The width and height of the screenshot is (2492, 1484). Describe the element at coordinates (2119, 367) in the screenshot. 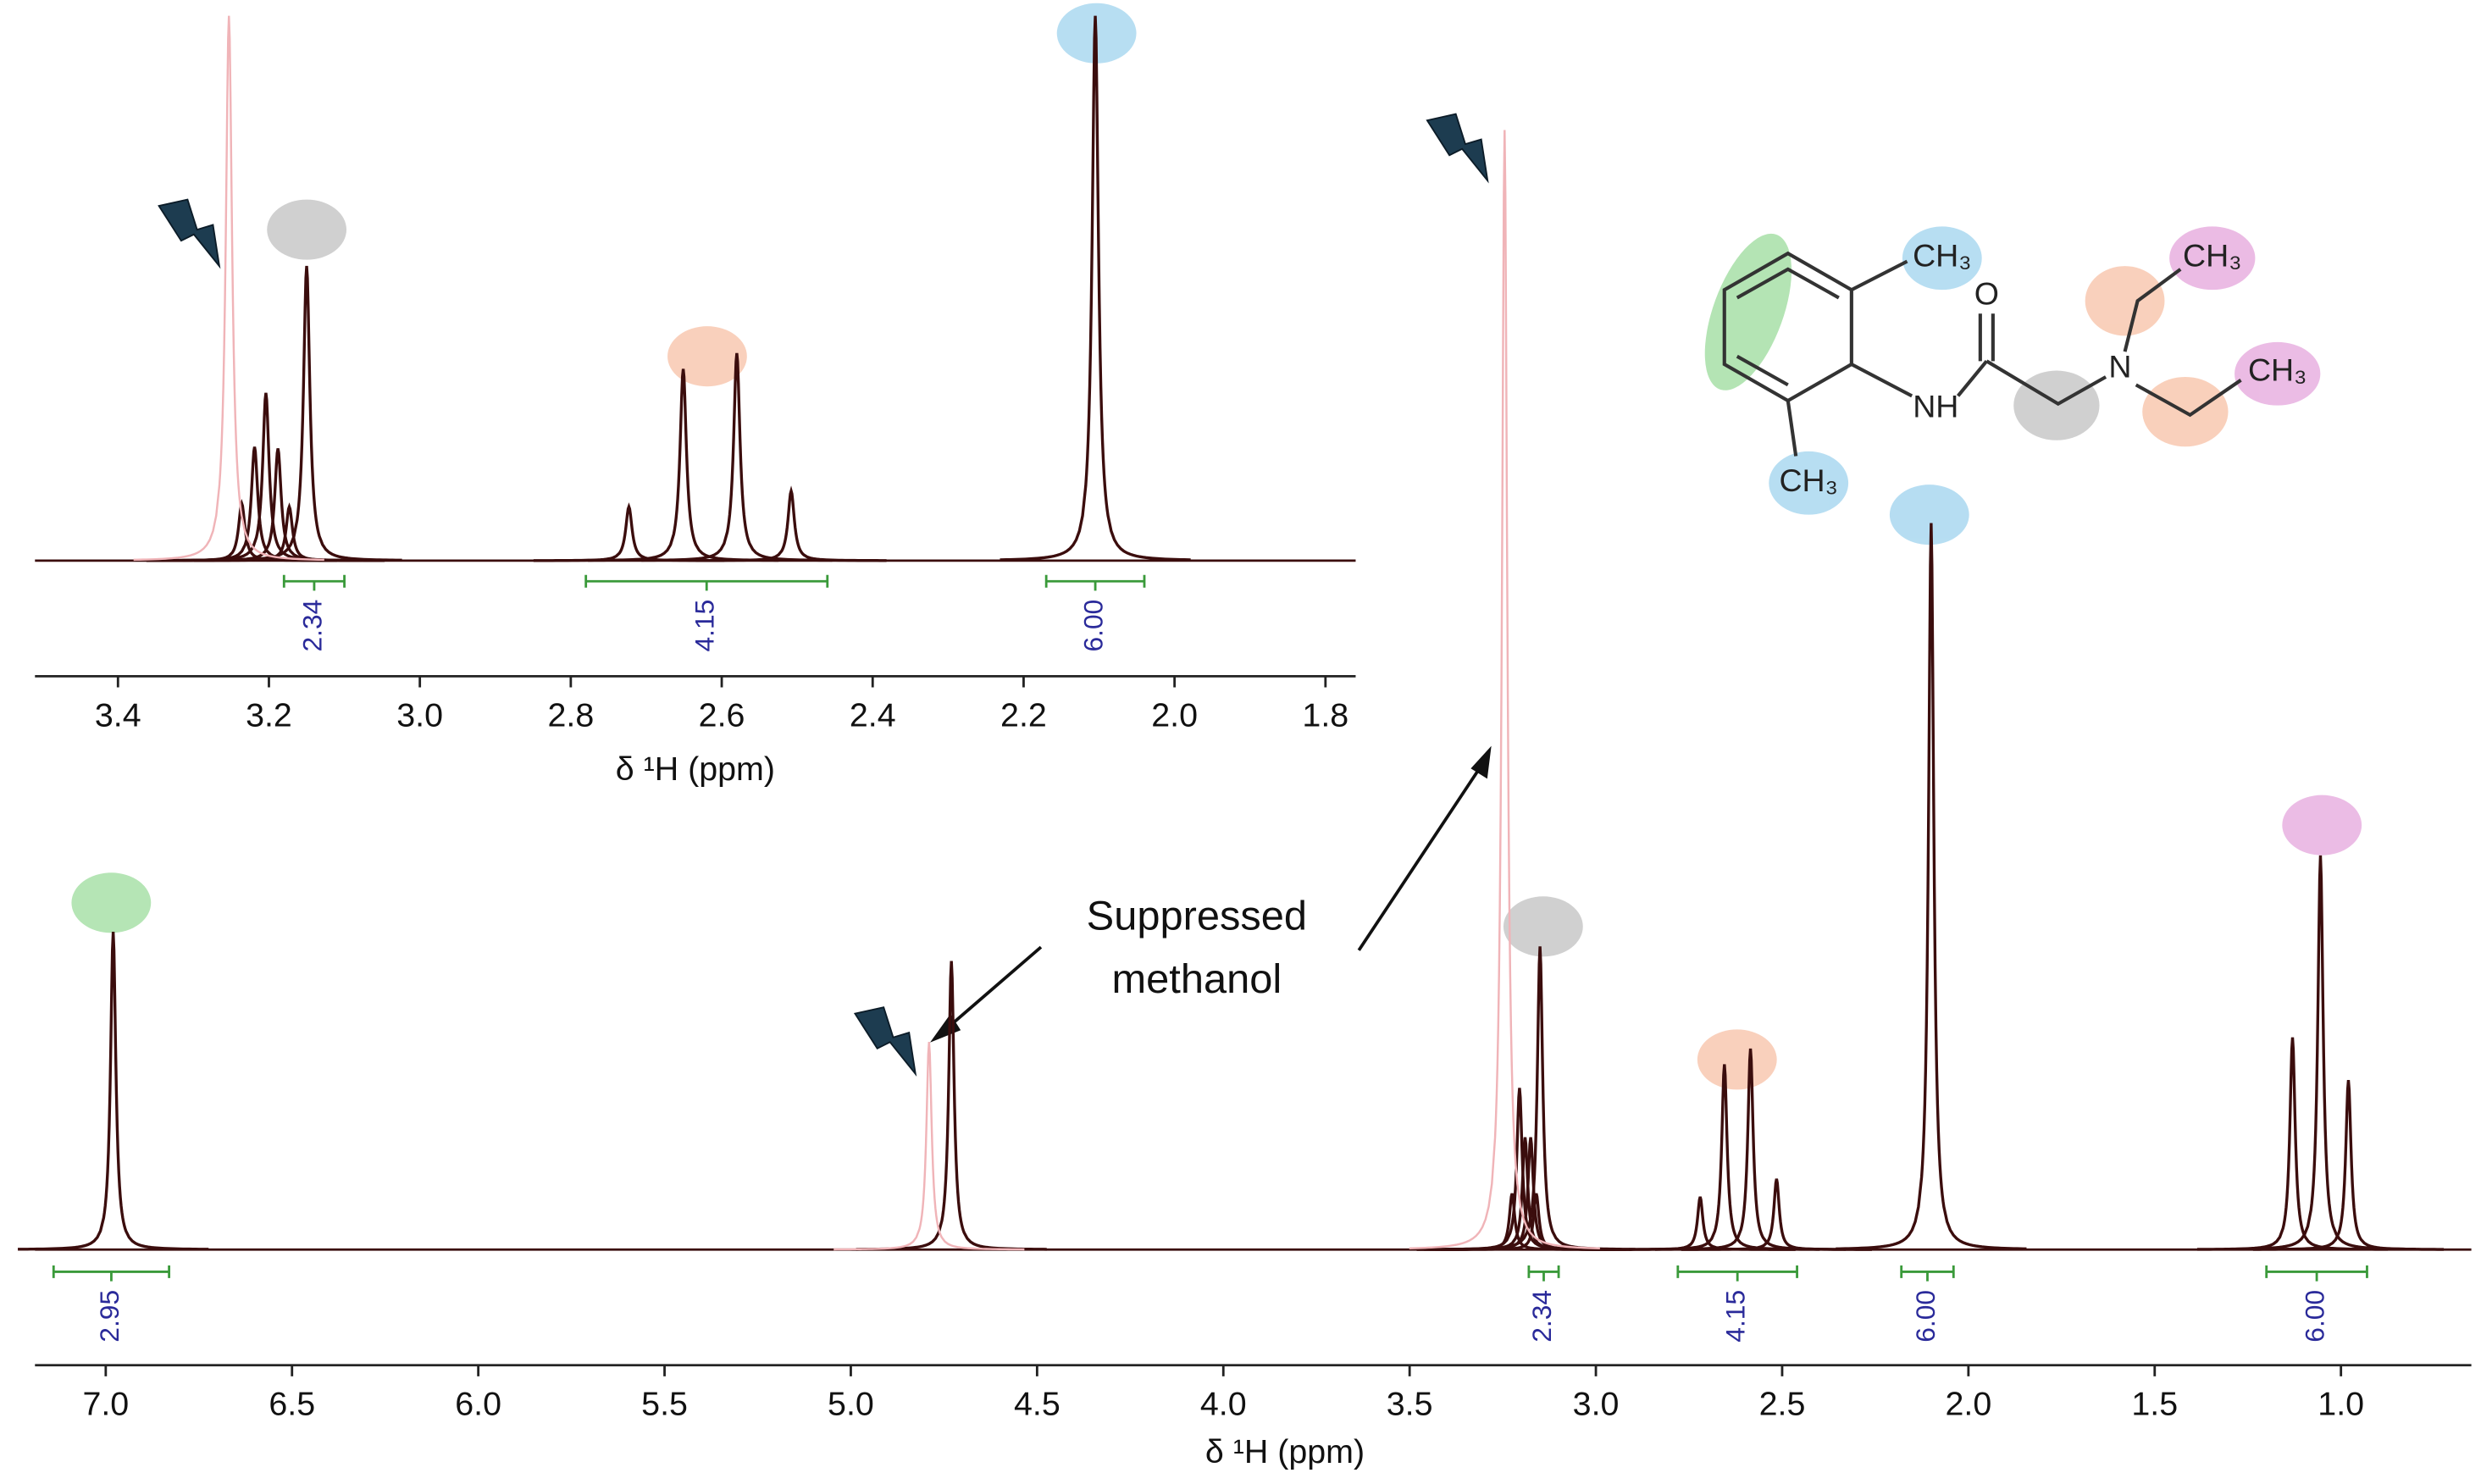

I see `atom-label: N` at that location.